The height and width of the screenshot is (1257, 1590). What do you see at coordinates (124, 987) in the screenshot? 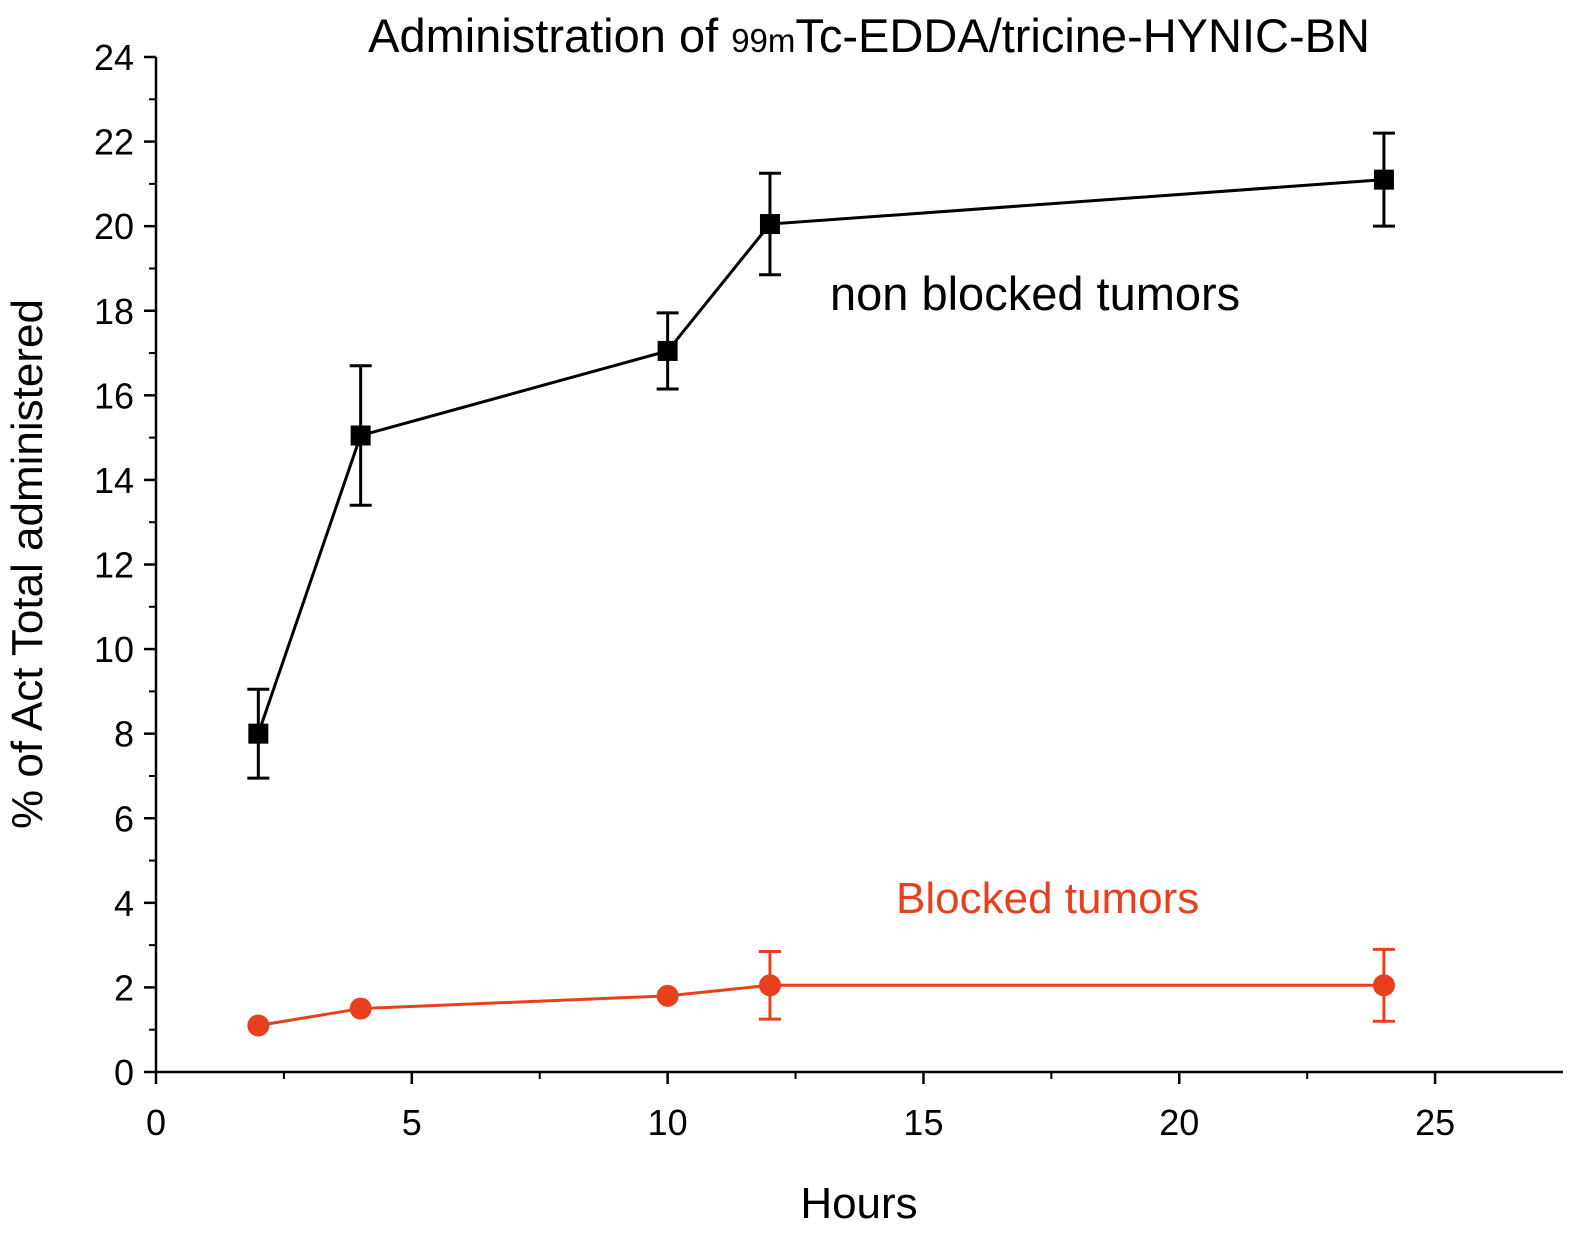
I see `y-tick-label: 2` at bounding box center [124, 987].